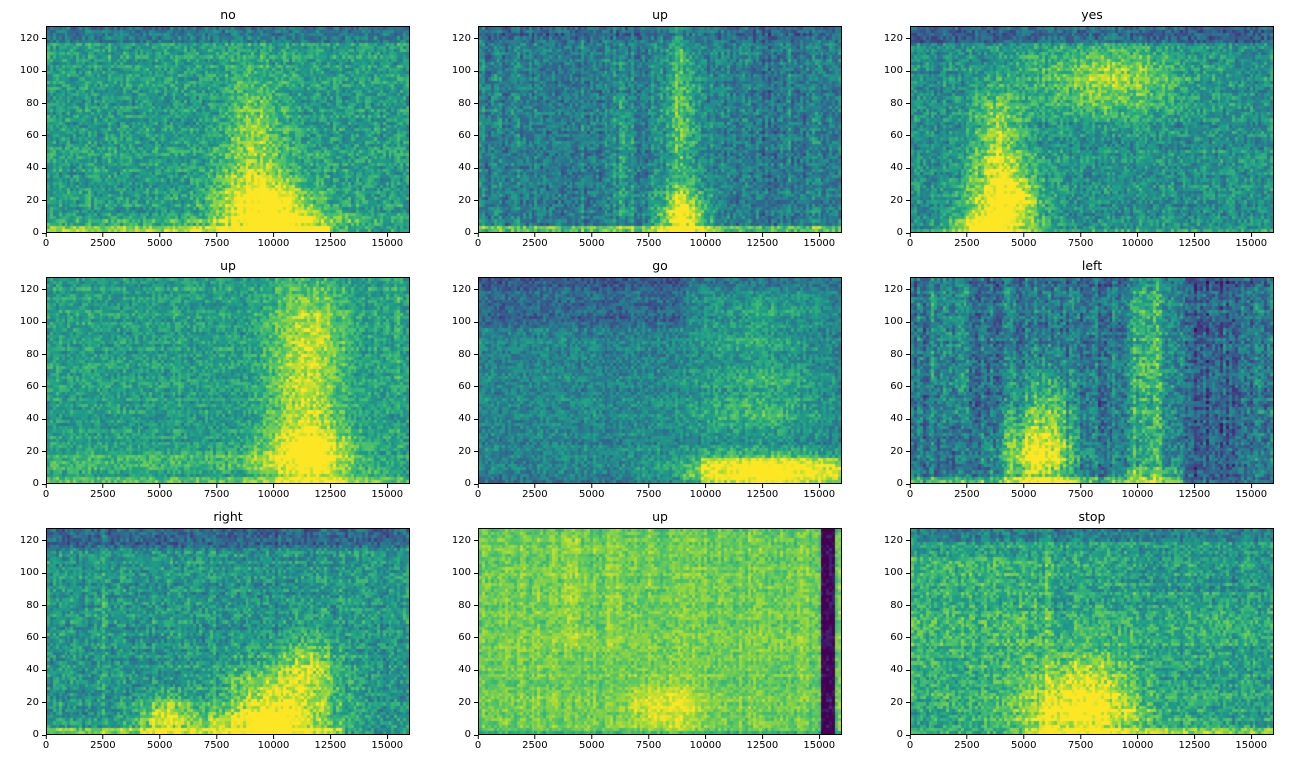  I want to click on y-tick-label: 120, so click(893, 540).